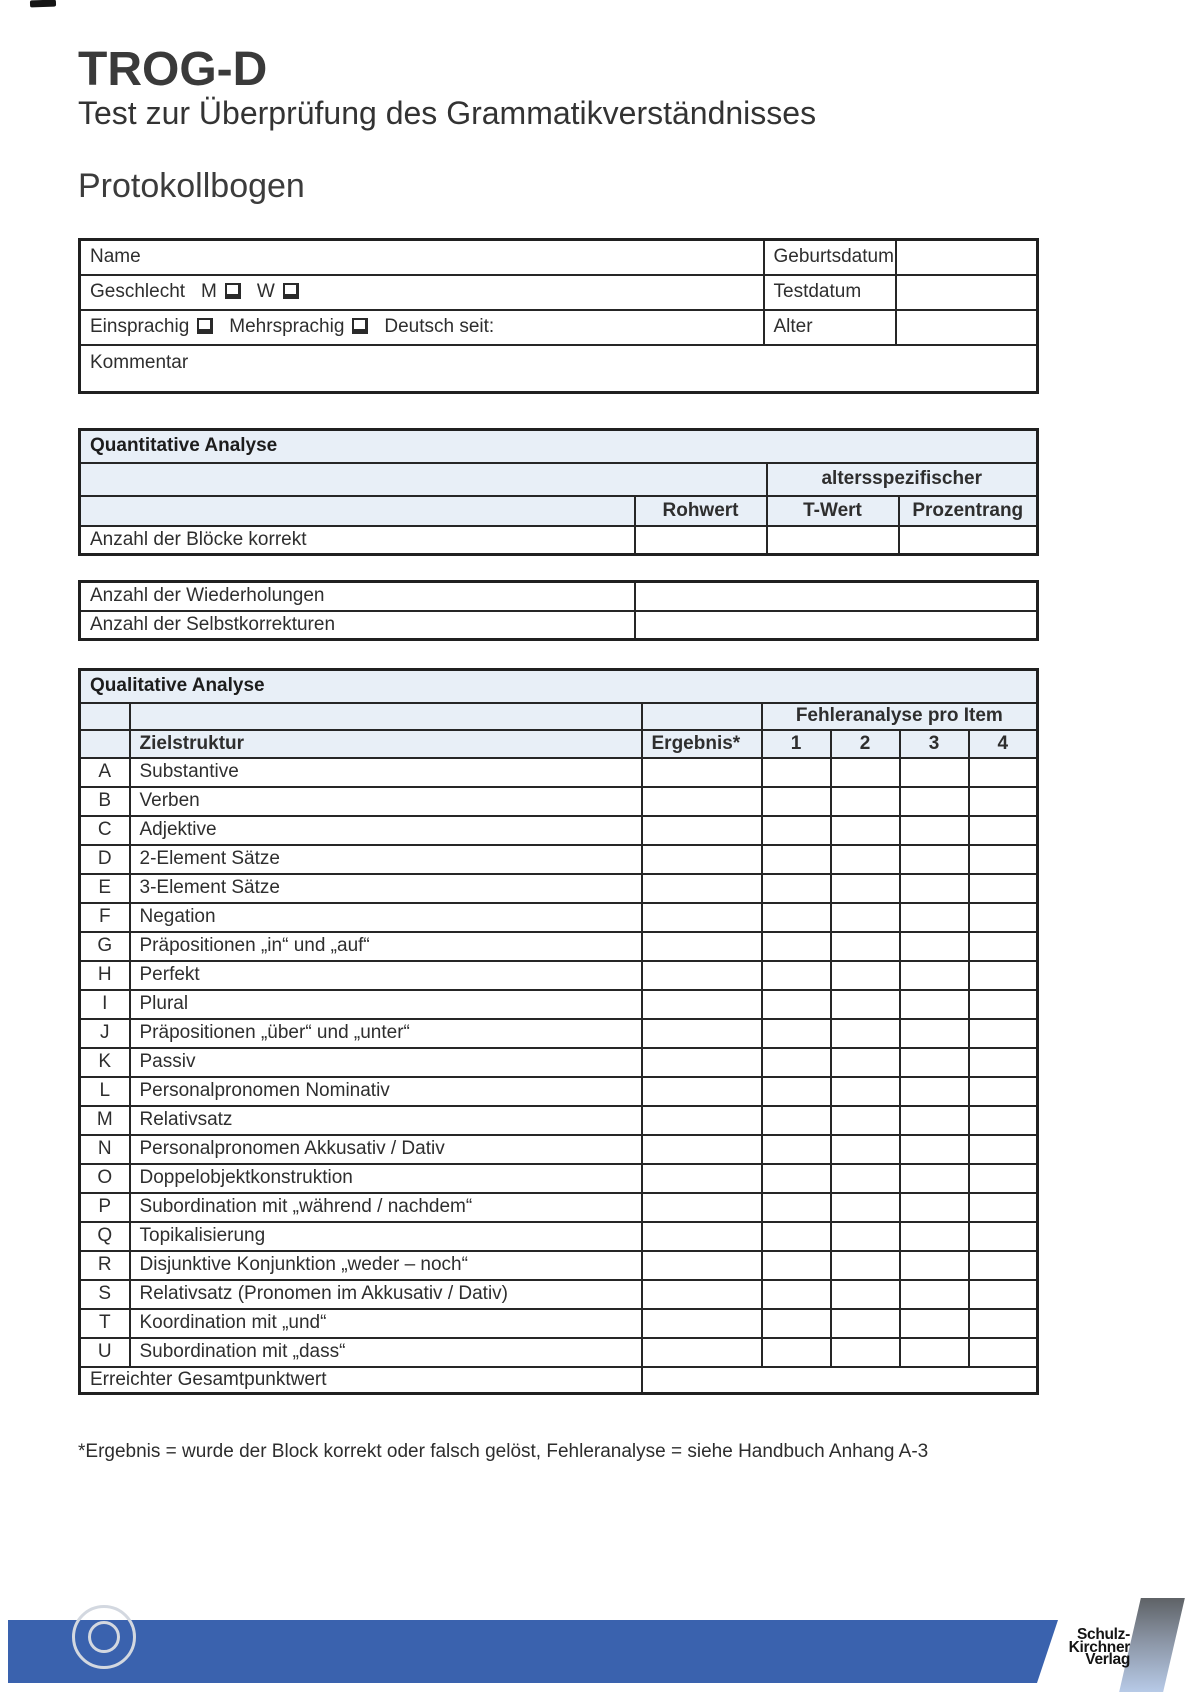 The width and height of the screenshot is (1200, 1697). What do you see at coordinates (205, 326) in the screenshot?
I see `monolingual-checkbox` at bounding box center [205, 326].